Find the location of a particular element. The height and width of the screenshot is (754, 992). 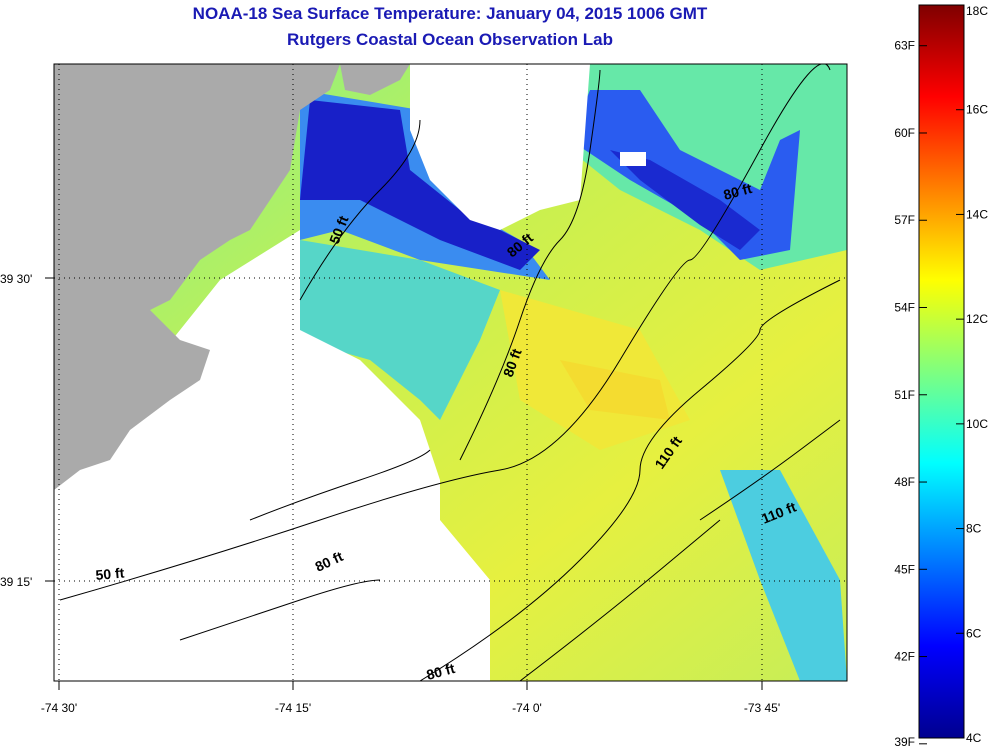

colorbar-celsius-label: 6C is located at coordinates (974, 633).